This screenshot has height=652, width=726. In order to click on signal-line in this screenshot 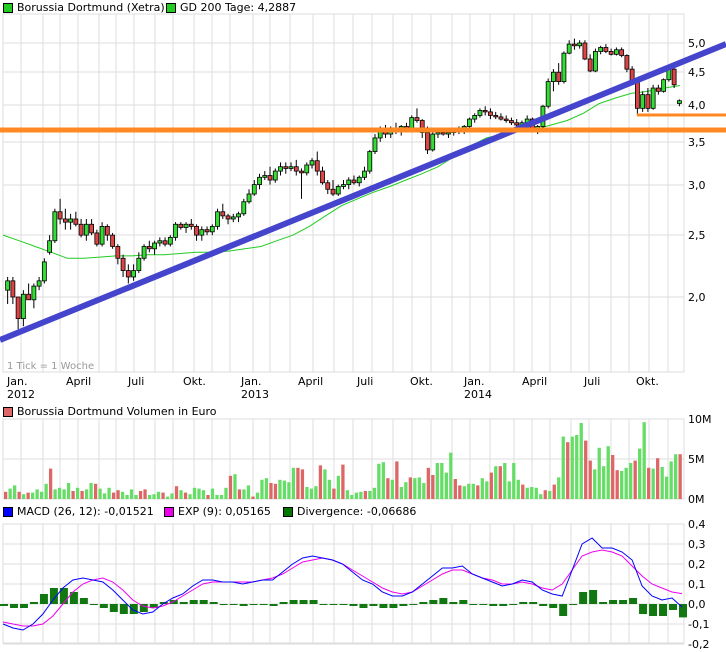, I will do `click(342, 588)`.